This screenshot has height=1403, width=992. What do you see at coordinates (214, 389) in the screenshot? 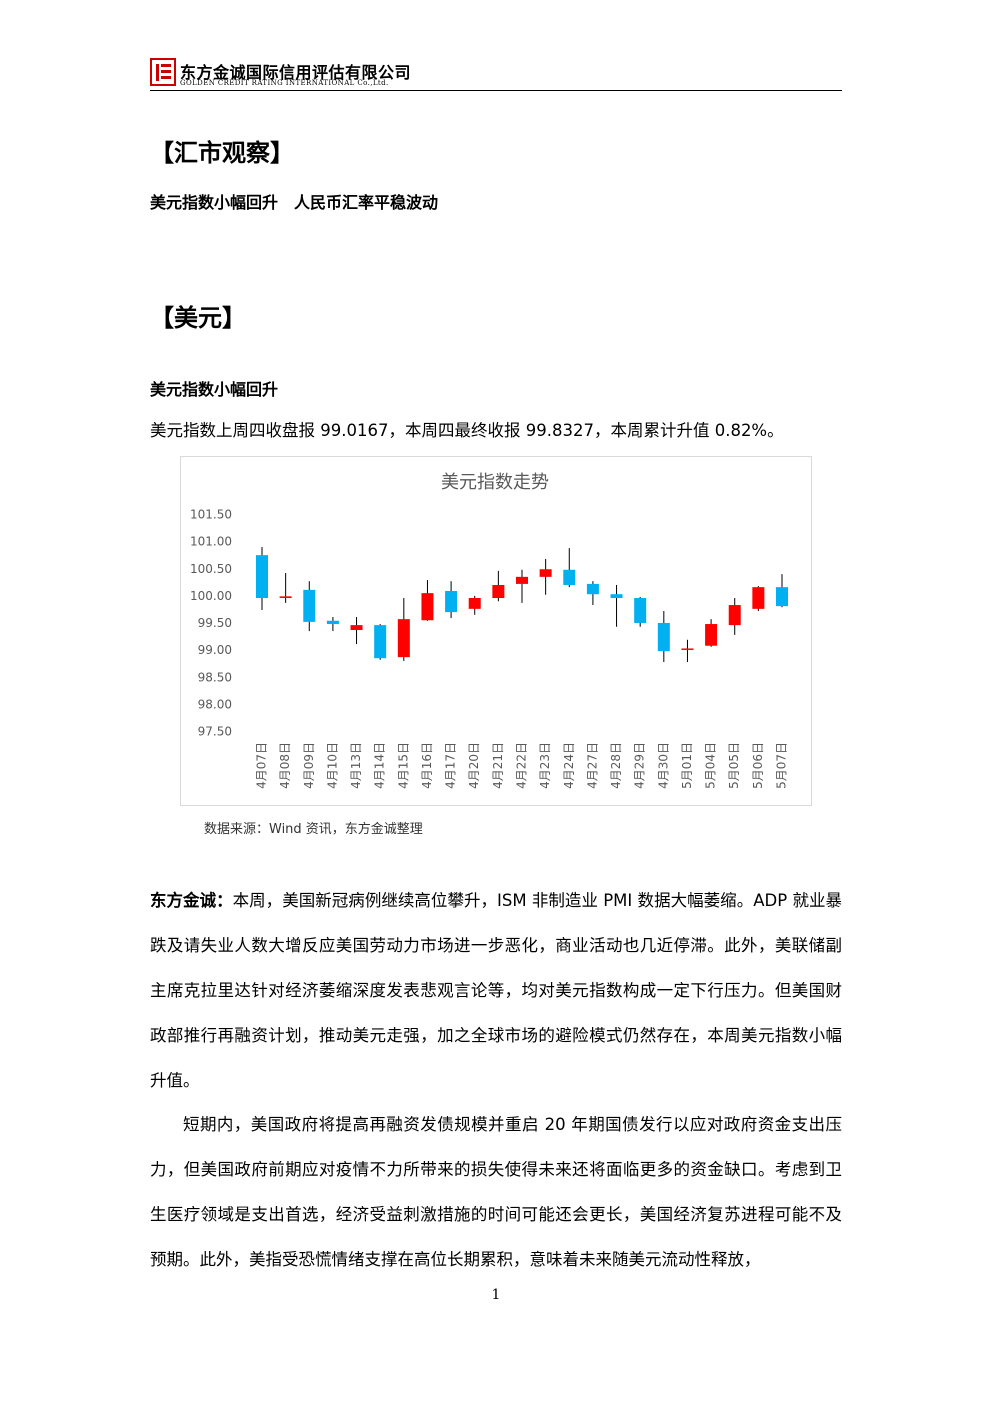
I see `section-subtitle: 美元指数小幅回升` at bounding box center [214, 389].